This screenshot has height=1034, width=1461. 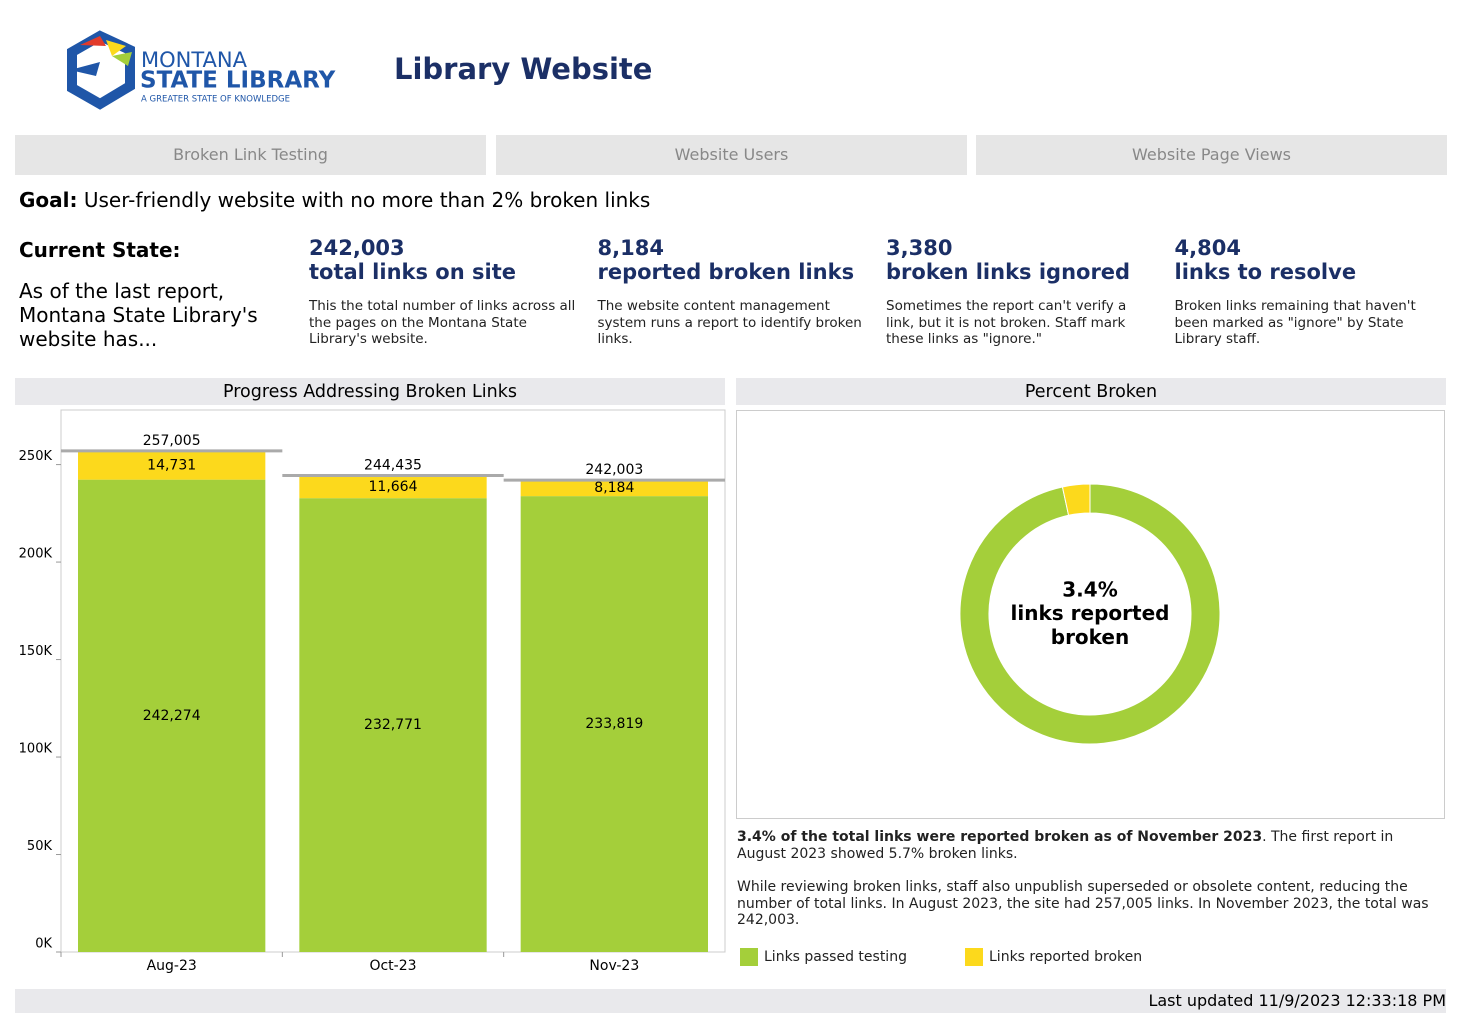 What do you see at coordinates (726, 272) in the screenshot?
I see `kpi-label: reported broken links` at bounding box center [726, 272].